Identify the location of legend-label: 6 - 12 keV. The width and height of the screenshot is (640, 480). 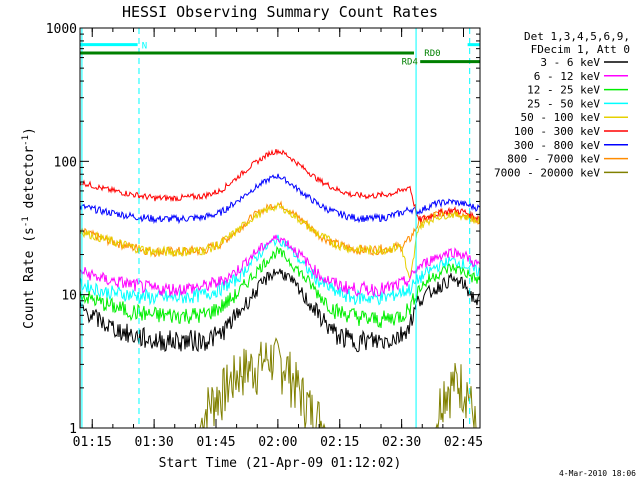
(567, 76).